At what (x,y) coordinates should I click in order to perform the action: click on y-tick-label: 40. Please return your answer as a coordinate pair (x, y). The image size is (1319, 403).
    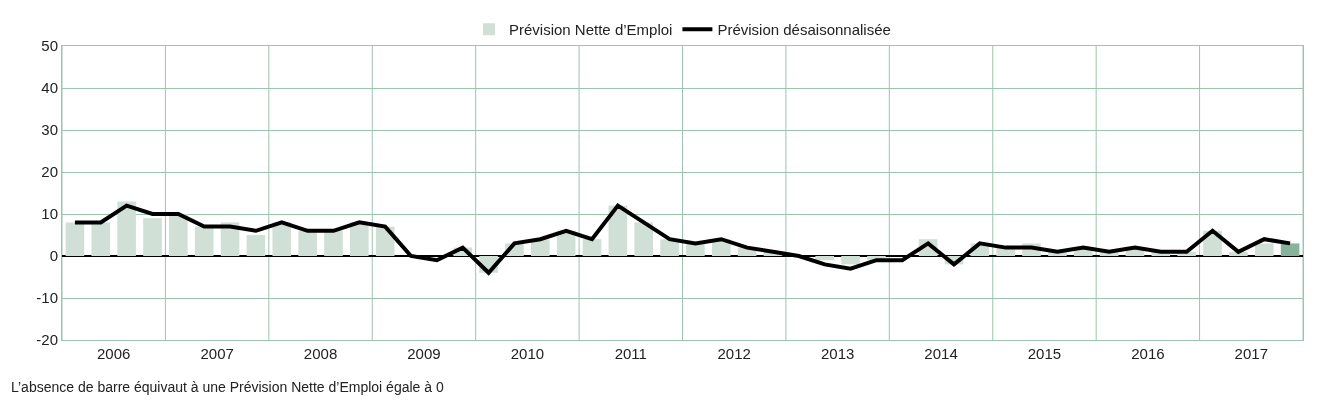
    Looking at the image, I should click on (49, 88).